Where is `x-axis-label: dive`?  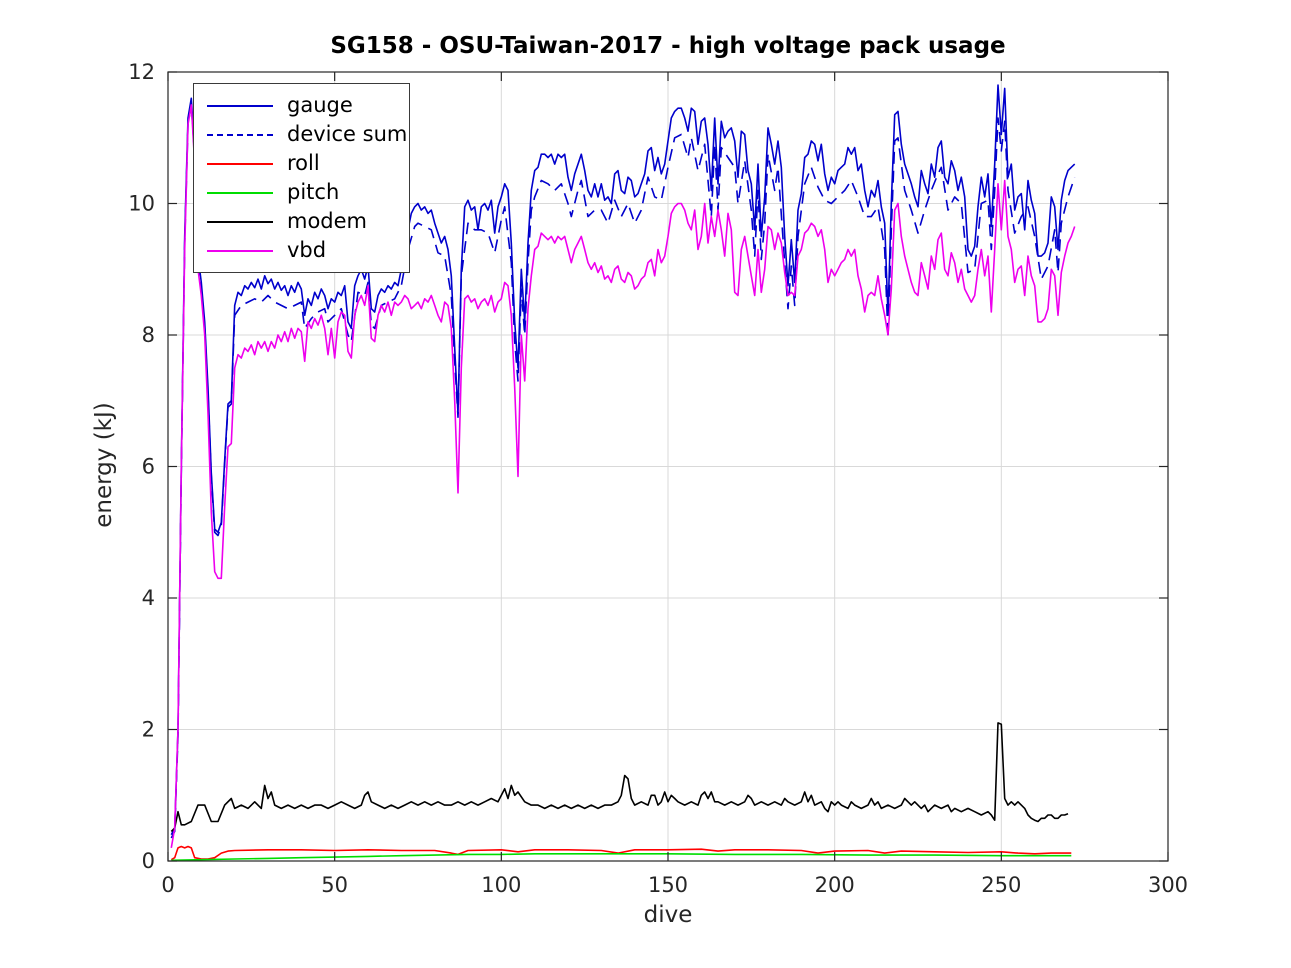
x-axis-label: dive is located at coordinates (668, 915).